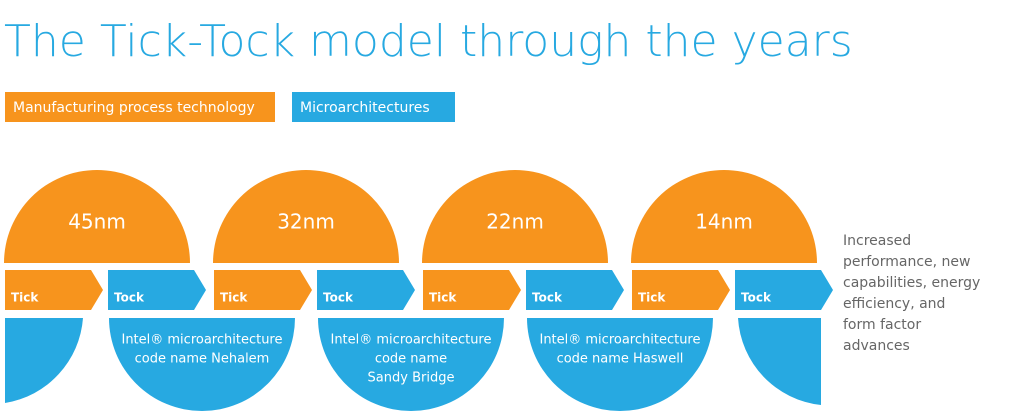 The height and width of the screenshot is (420, 1012). I want to click on microarchitecture-label: code name Nehalem, so click(202, 359).